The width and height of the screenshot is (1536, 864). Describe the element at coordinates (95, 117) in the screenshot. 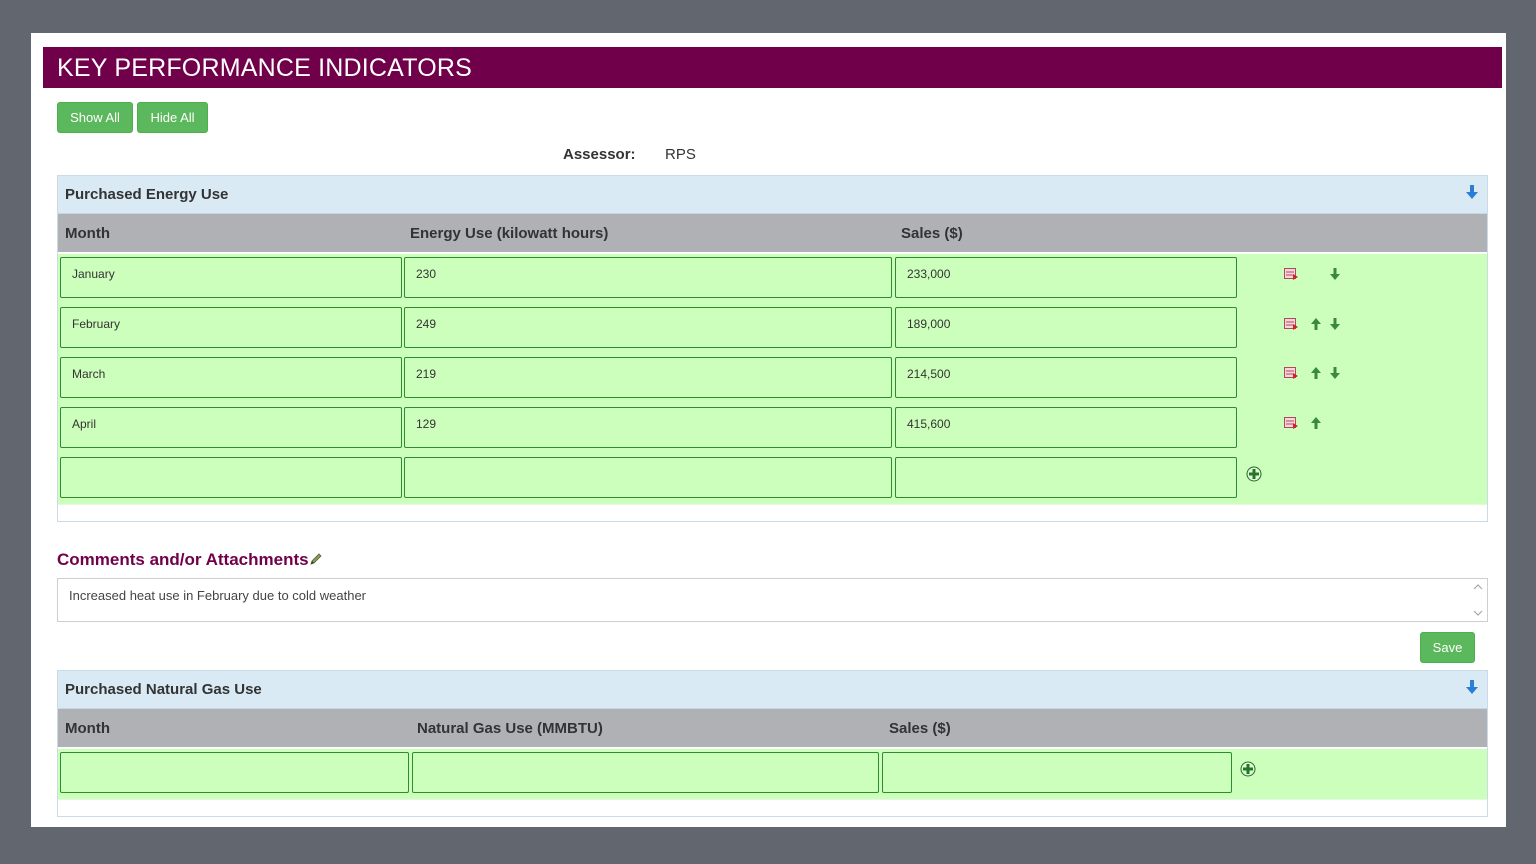

I see `show-all-button: Show All` at that location.